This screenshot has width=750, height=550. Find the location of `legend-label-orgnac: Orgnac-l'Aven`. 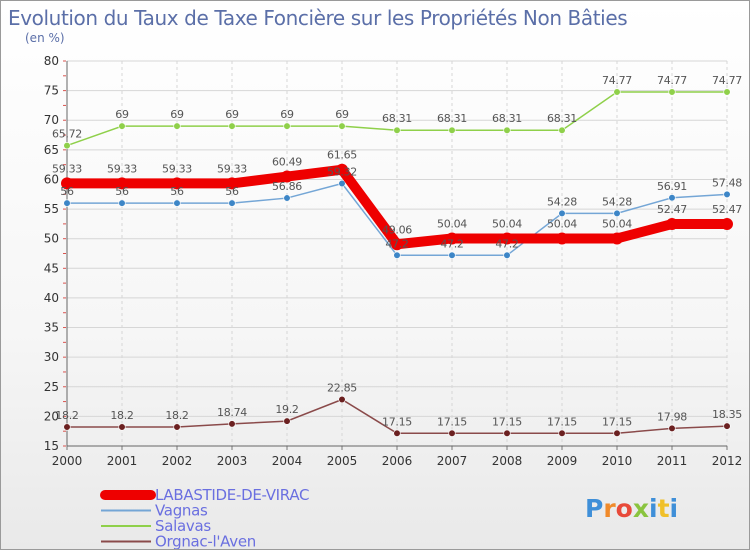

legend-label-orgnac: Orgnac-l'Aven is located at coordinates (205, 541).